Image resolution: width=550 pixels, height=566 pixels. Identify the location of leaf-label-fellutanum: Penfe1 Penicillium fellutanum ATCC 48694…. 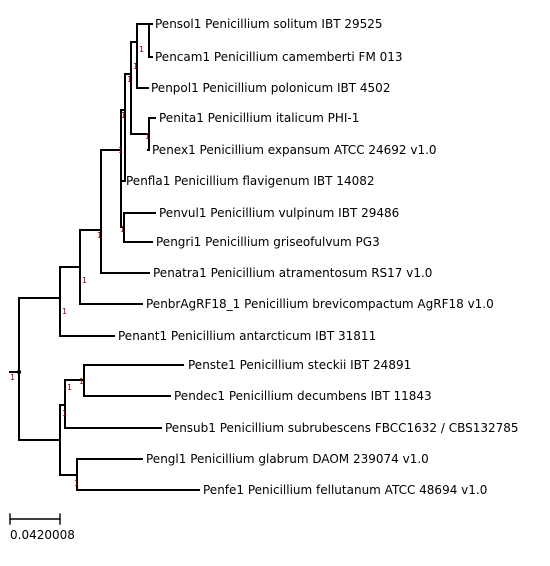
(345, 490).